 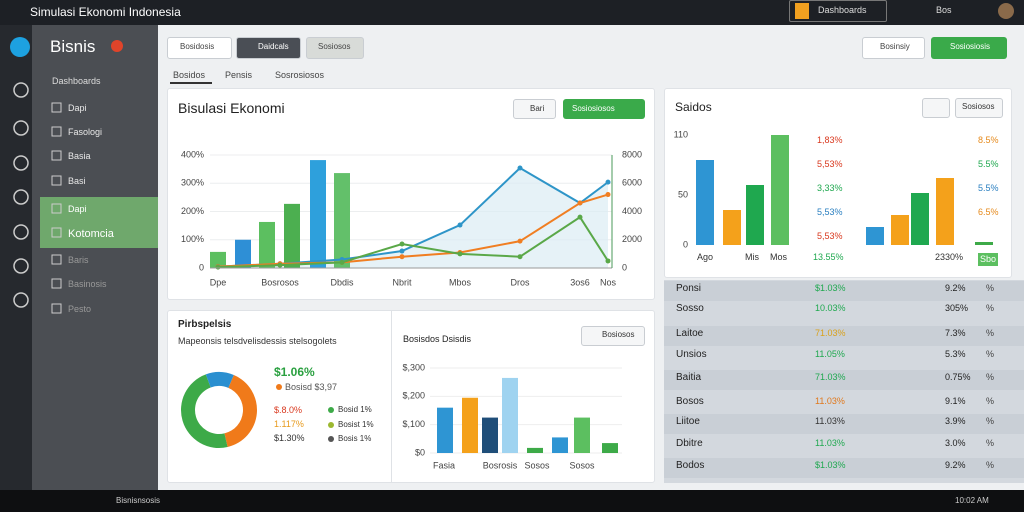 What do you see at coordinates (79, 156) in the screenshot?
I see `sidebar-item: Basia` at bounding box center [79, 156].